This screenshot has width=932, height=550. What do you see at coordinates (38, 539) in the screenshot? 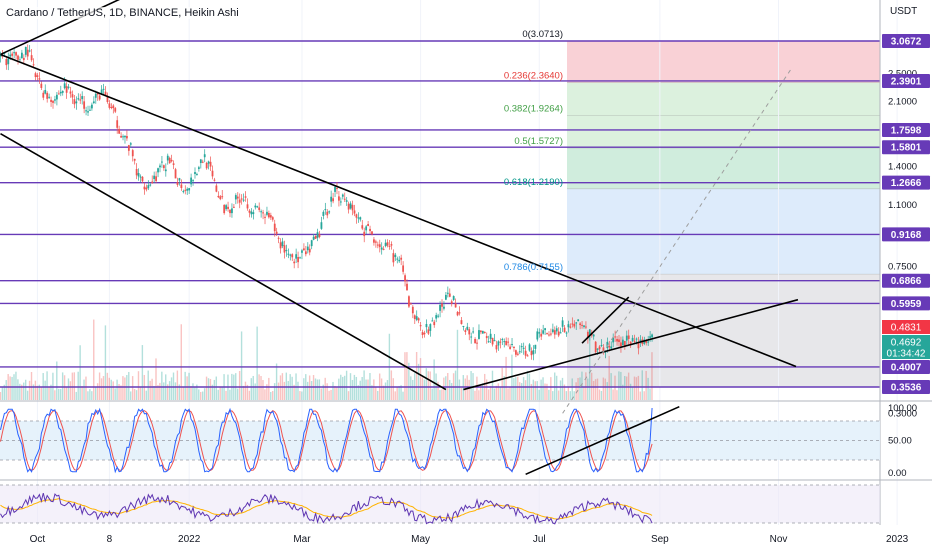
I see `time-tick-label: Oct` at bounding box center [38, 539].